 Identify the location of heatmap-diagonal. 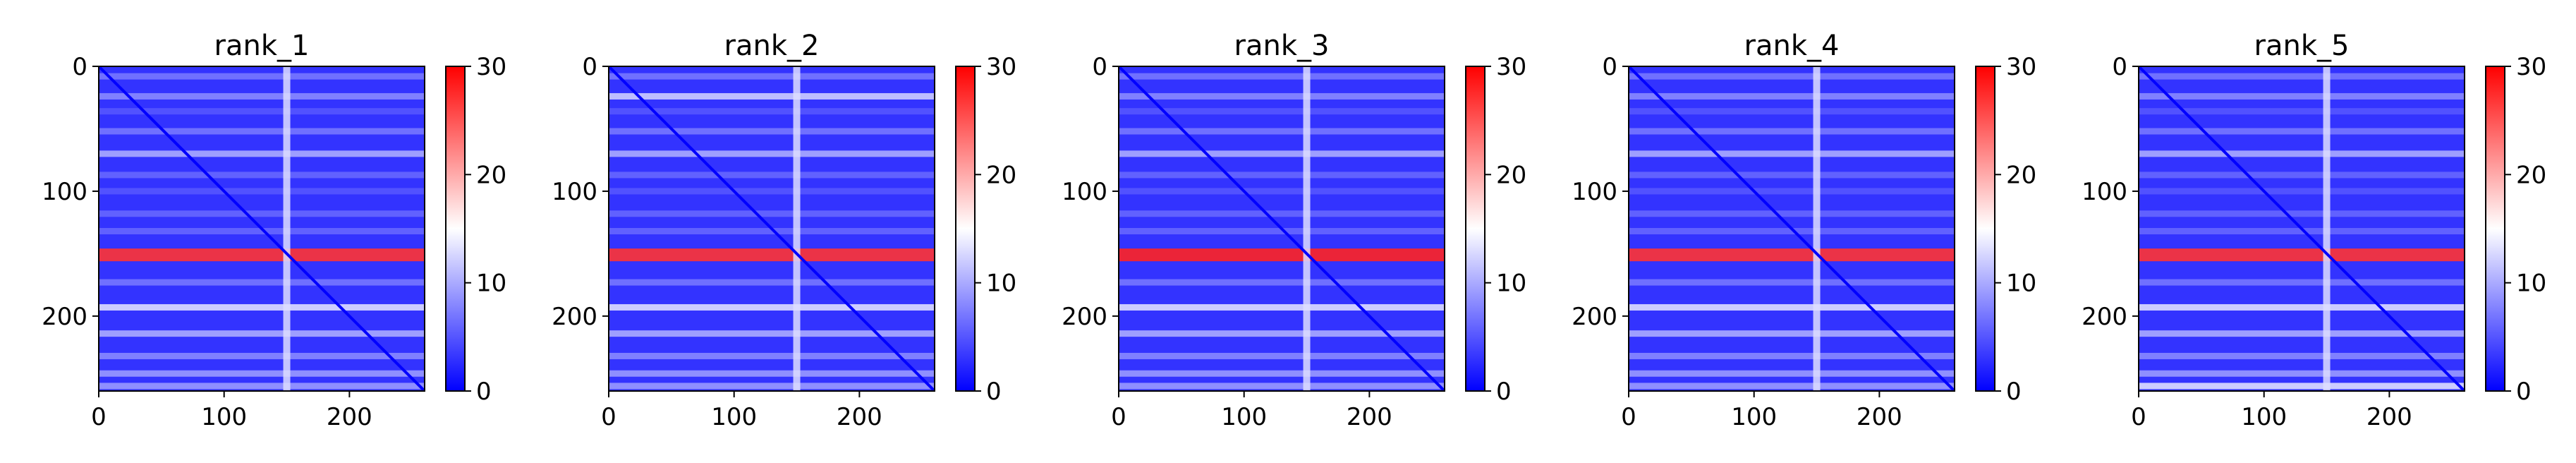
(1792, 228).